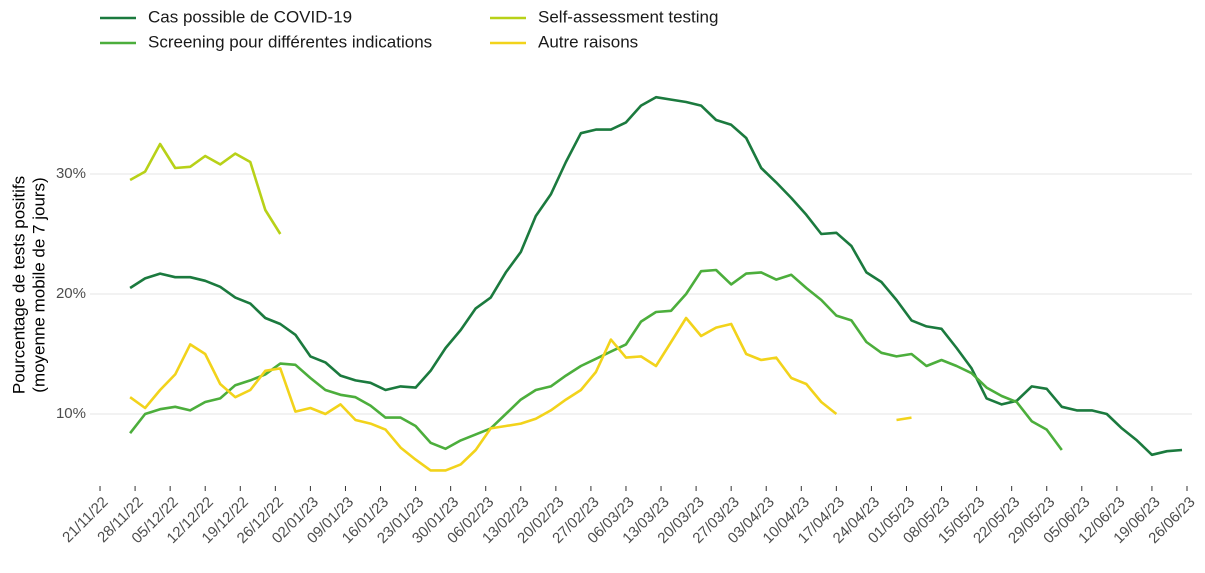 The width and height of the screenshot is (1205, 573). Describe the element at coordinates (290, 41) in the screenshot. I see `legend-label: Screening pour différentes indications` at that location.